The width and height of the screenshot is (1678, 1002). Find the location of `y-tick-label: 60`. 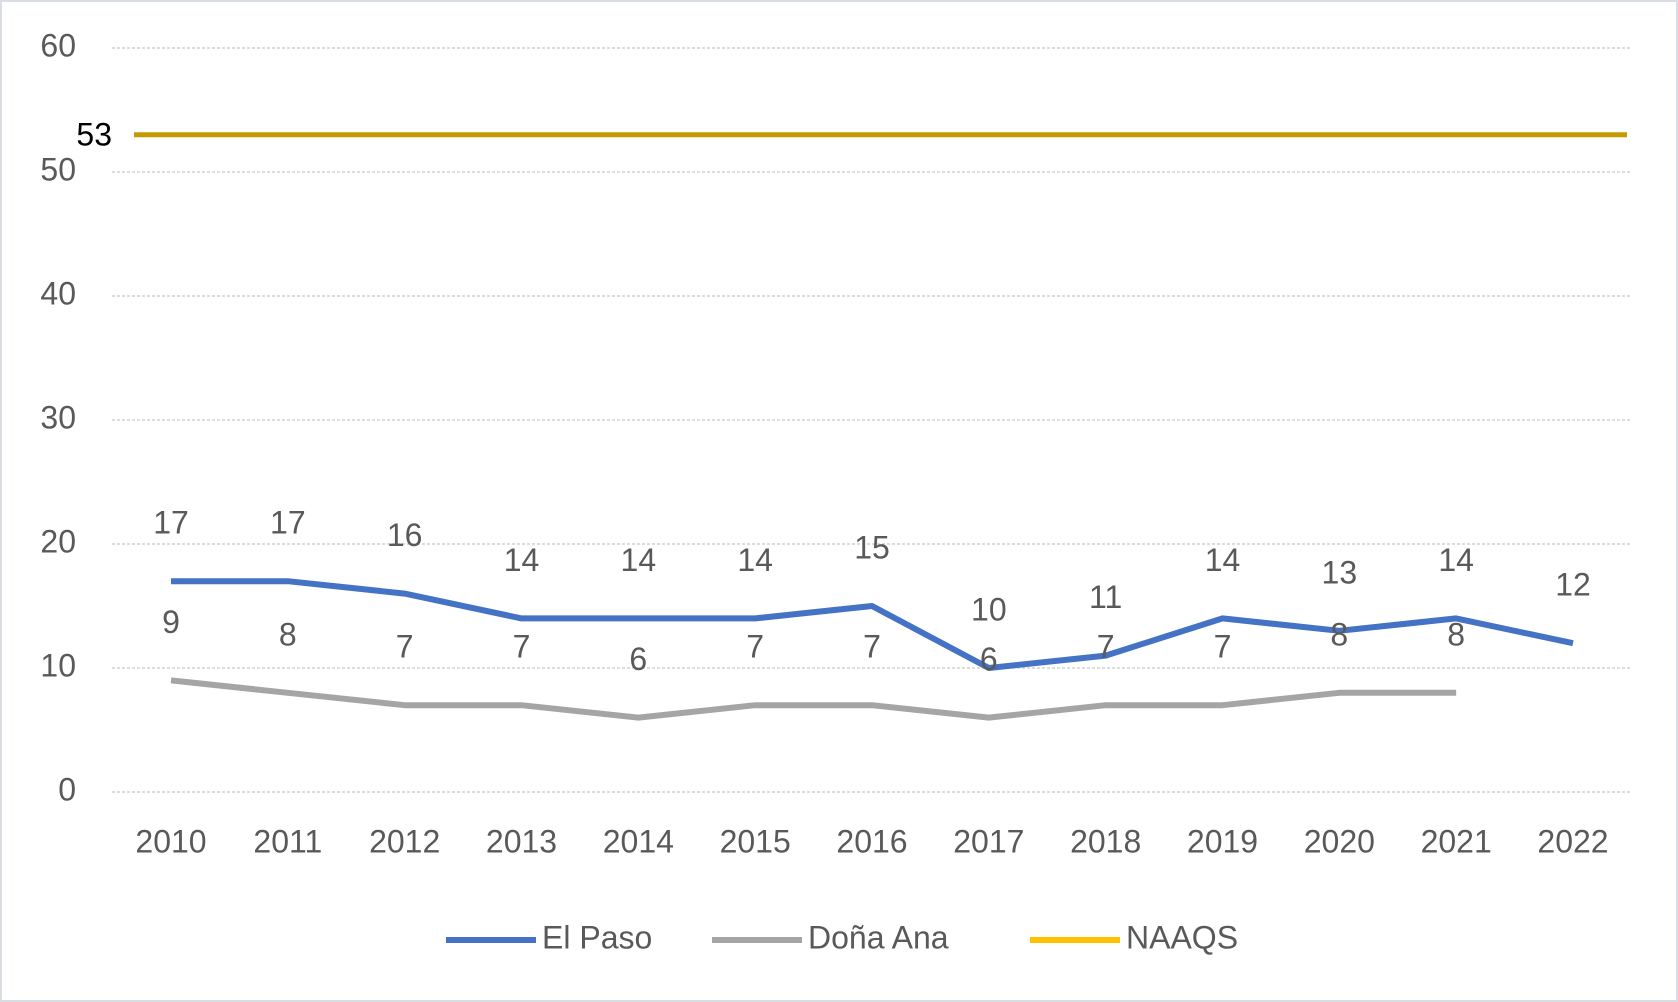

y-tick-label: 60 is located at coordinates (58, 45).